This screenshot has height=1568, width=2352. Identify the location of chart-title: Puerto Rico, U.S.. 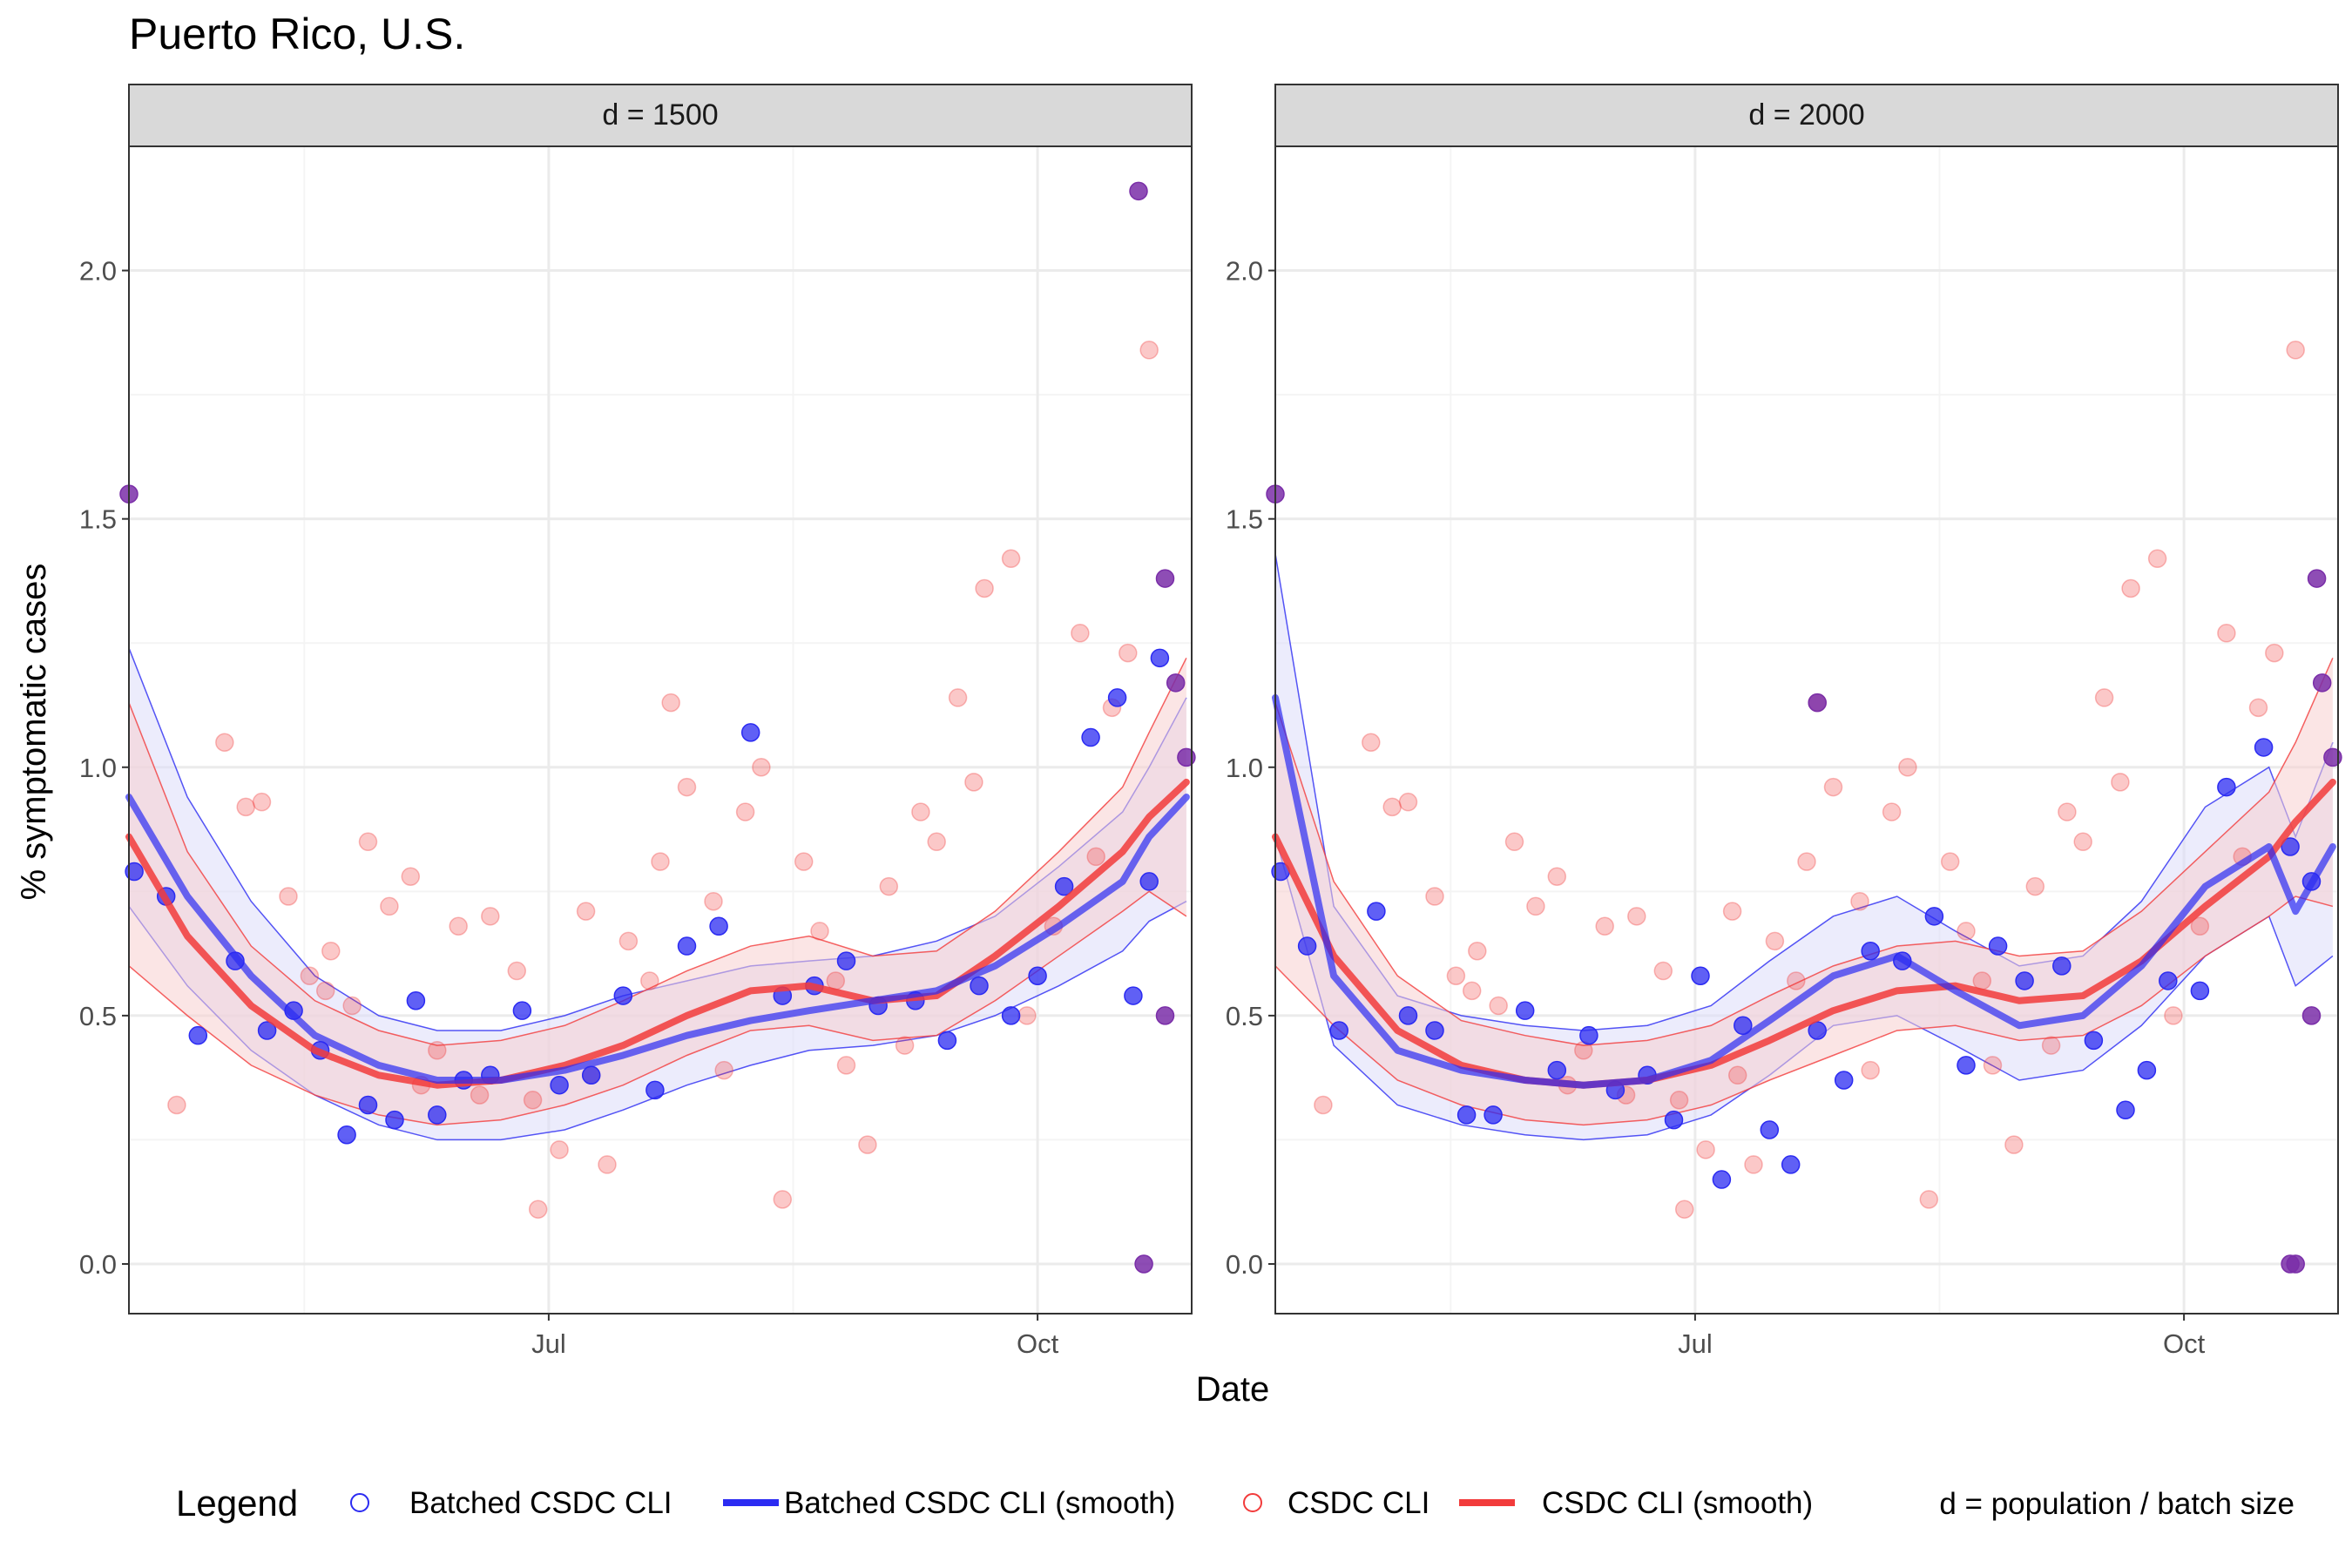
(297, 34).